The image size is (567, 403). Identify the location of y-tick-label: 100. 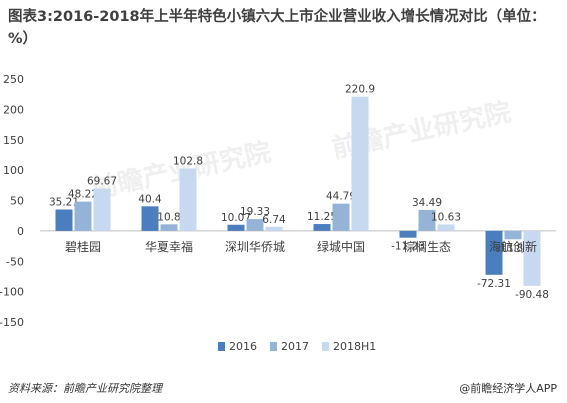
(13, 170).